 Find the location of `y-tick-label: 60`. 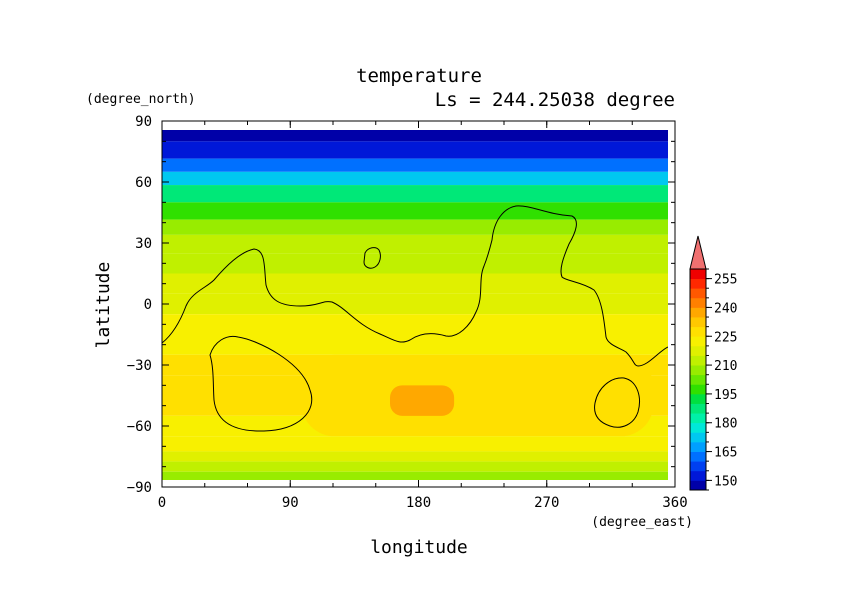

y-tick-label: 60 is located at coordinates (143, 183).